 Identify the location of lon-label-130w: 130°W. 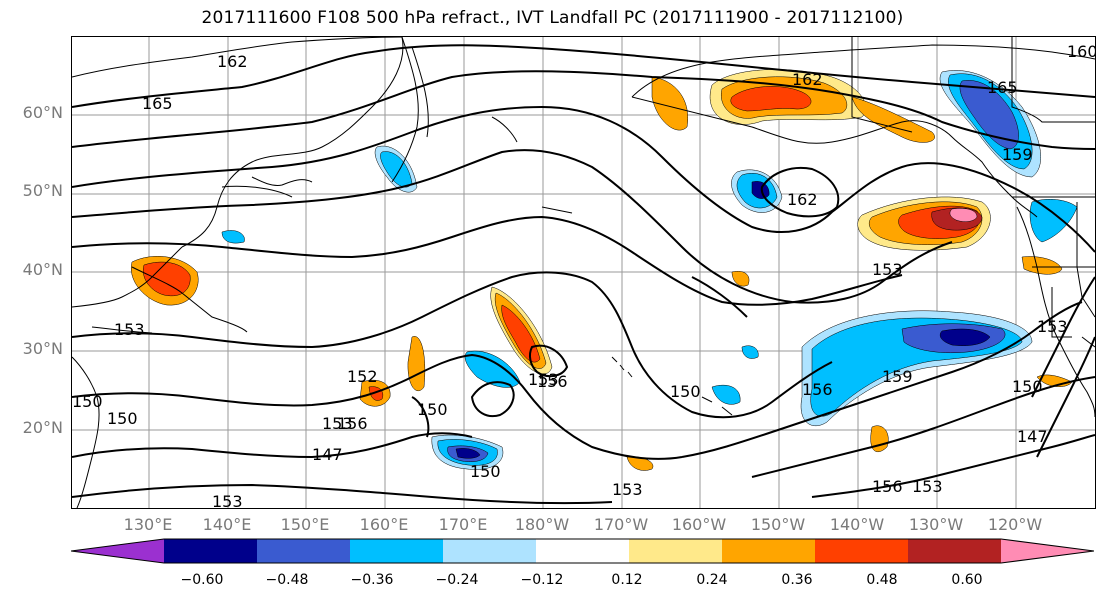
(936, 524).